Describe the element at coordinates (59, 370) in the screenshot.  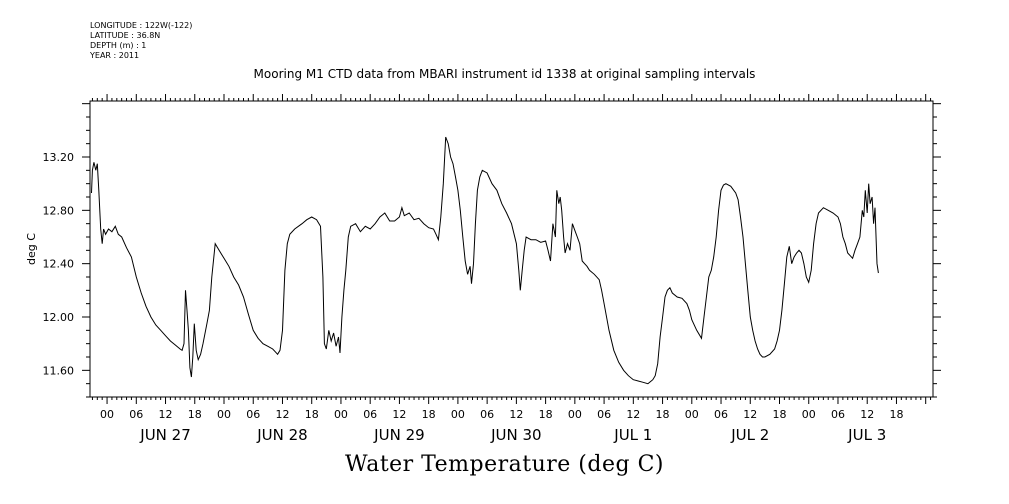
I see `y-tick-label: 11.60` at that location.